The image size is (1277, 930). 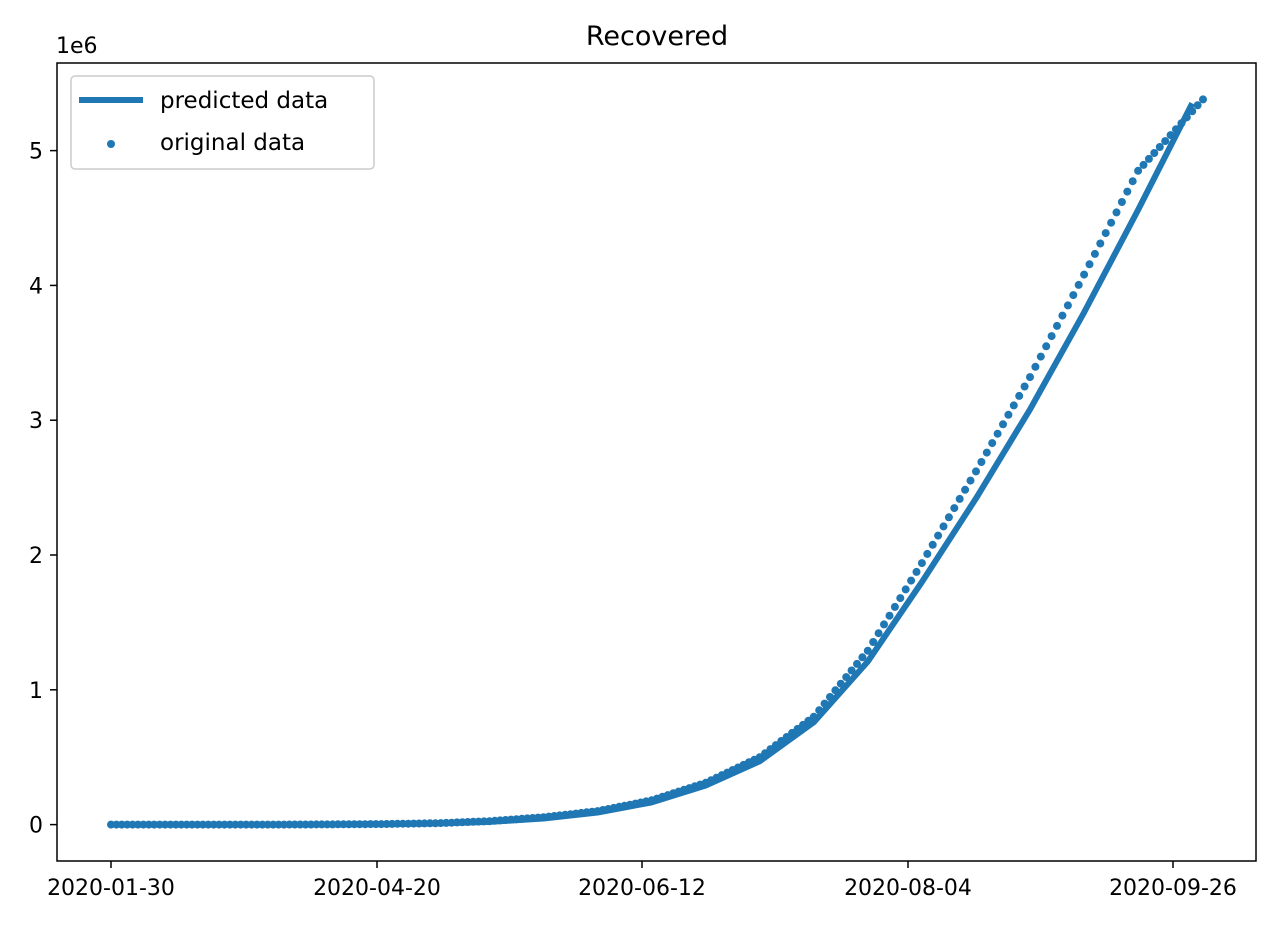 What do you see at coordinates (36, 286) in the screenshot?
I see `y-tick-label: 4` at bounding box center [36, 286].